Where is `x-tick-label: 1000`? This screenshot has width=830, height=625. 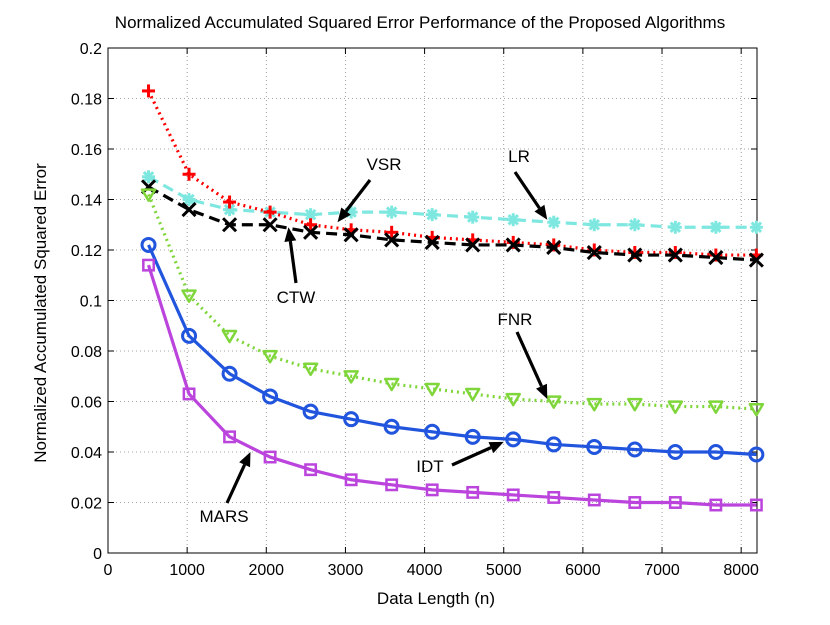 x-tick-label: 1000 is located at coordinates (187, 570).